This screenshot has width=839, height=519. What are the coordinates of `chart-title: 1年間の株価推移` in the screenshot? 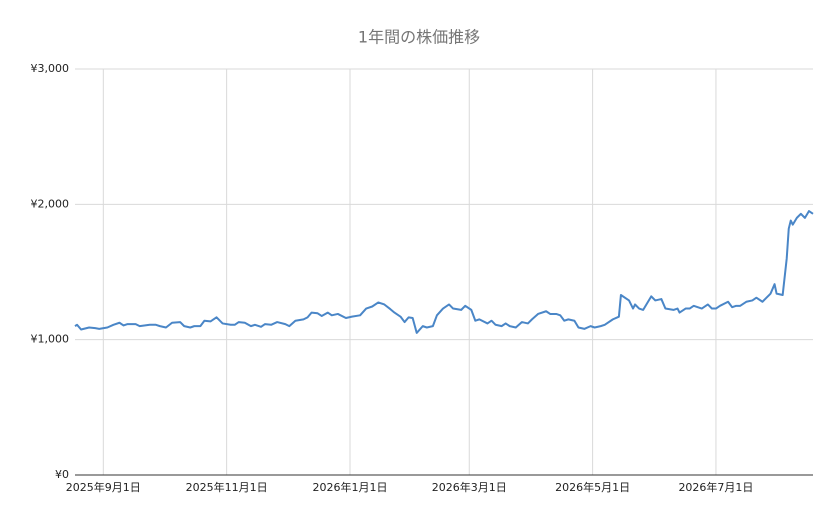 It's located at (419, 37).